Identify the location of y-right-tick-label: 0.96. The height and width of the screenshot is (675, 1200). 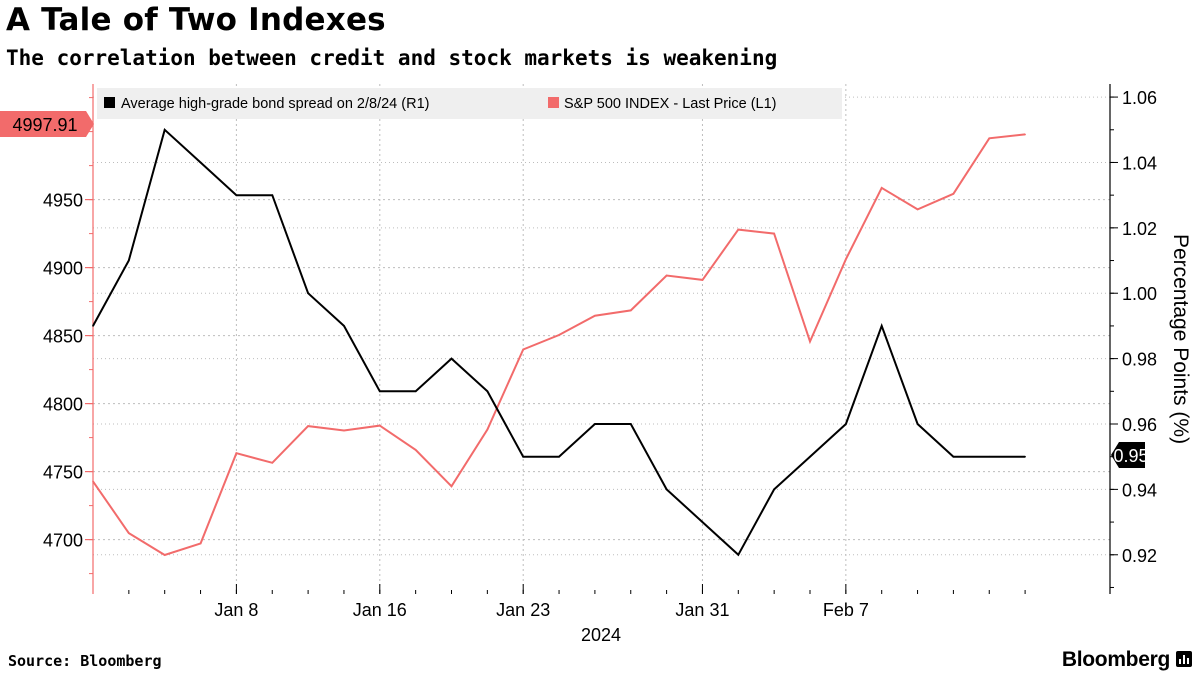
(1139, 425).